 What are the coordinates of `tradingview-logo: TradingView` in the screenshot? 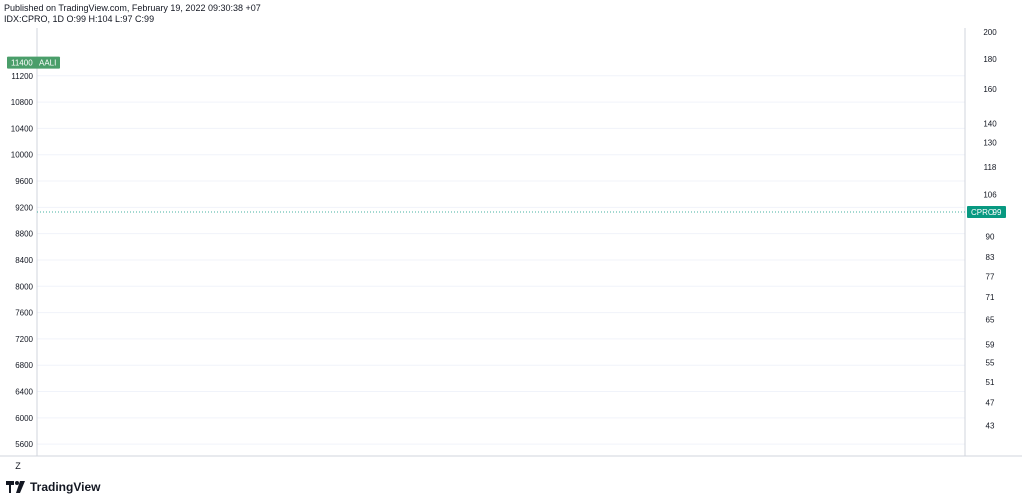 It's located at (53, 487).